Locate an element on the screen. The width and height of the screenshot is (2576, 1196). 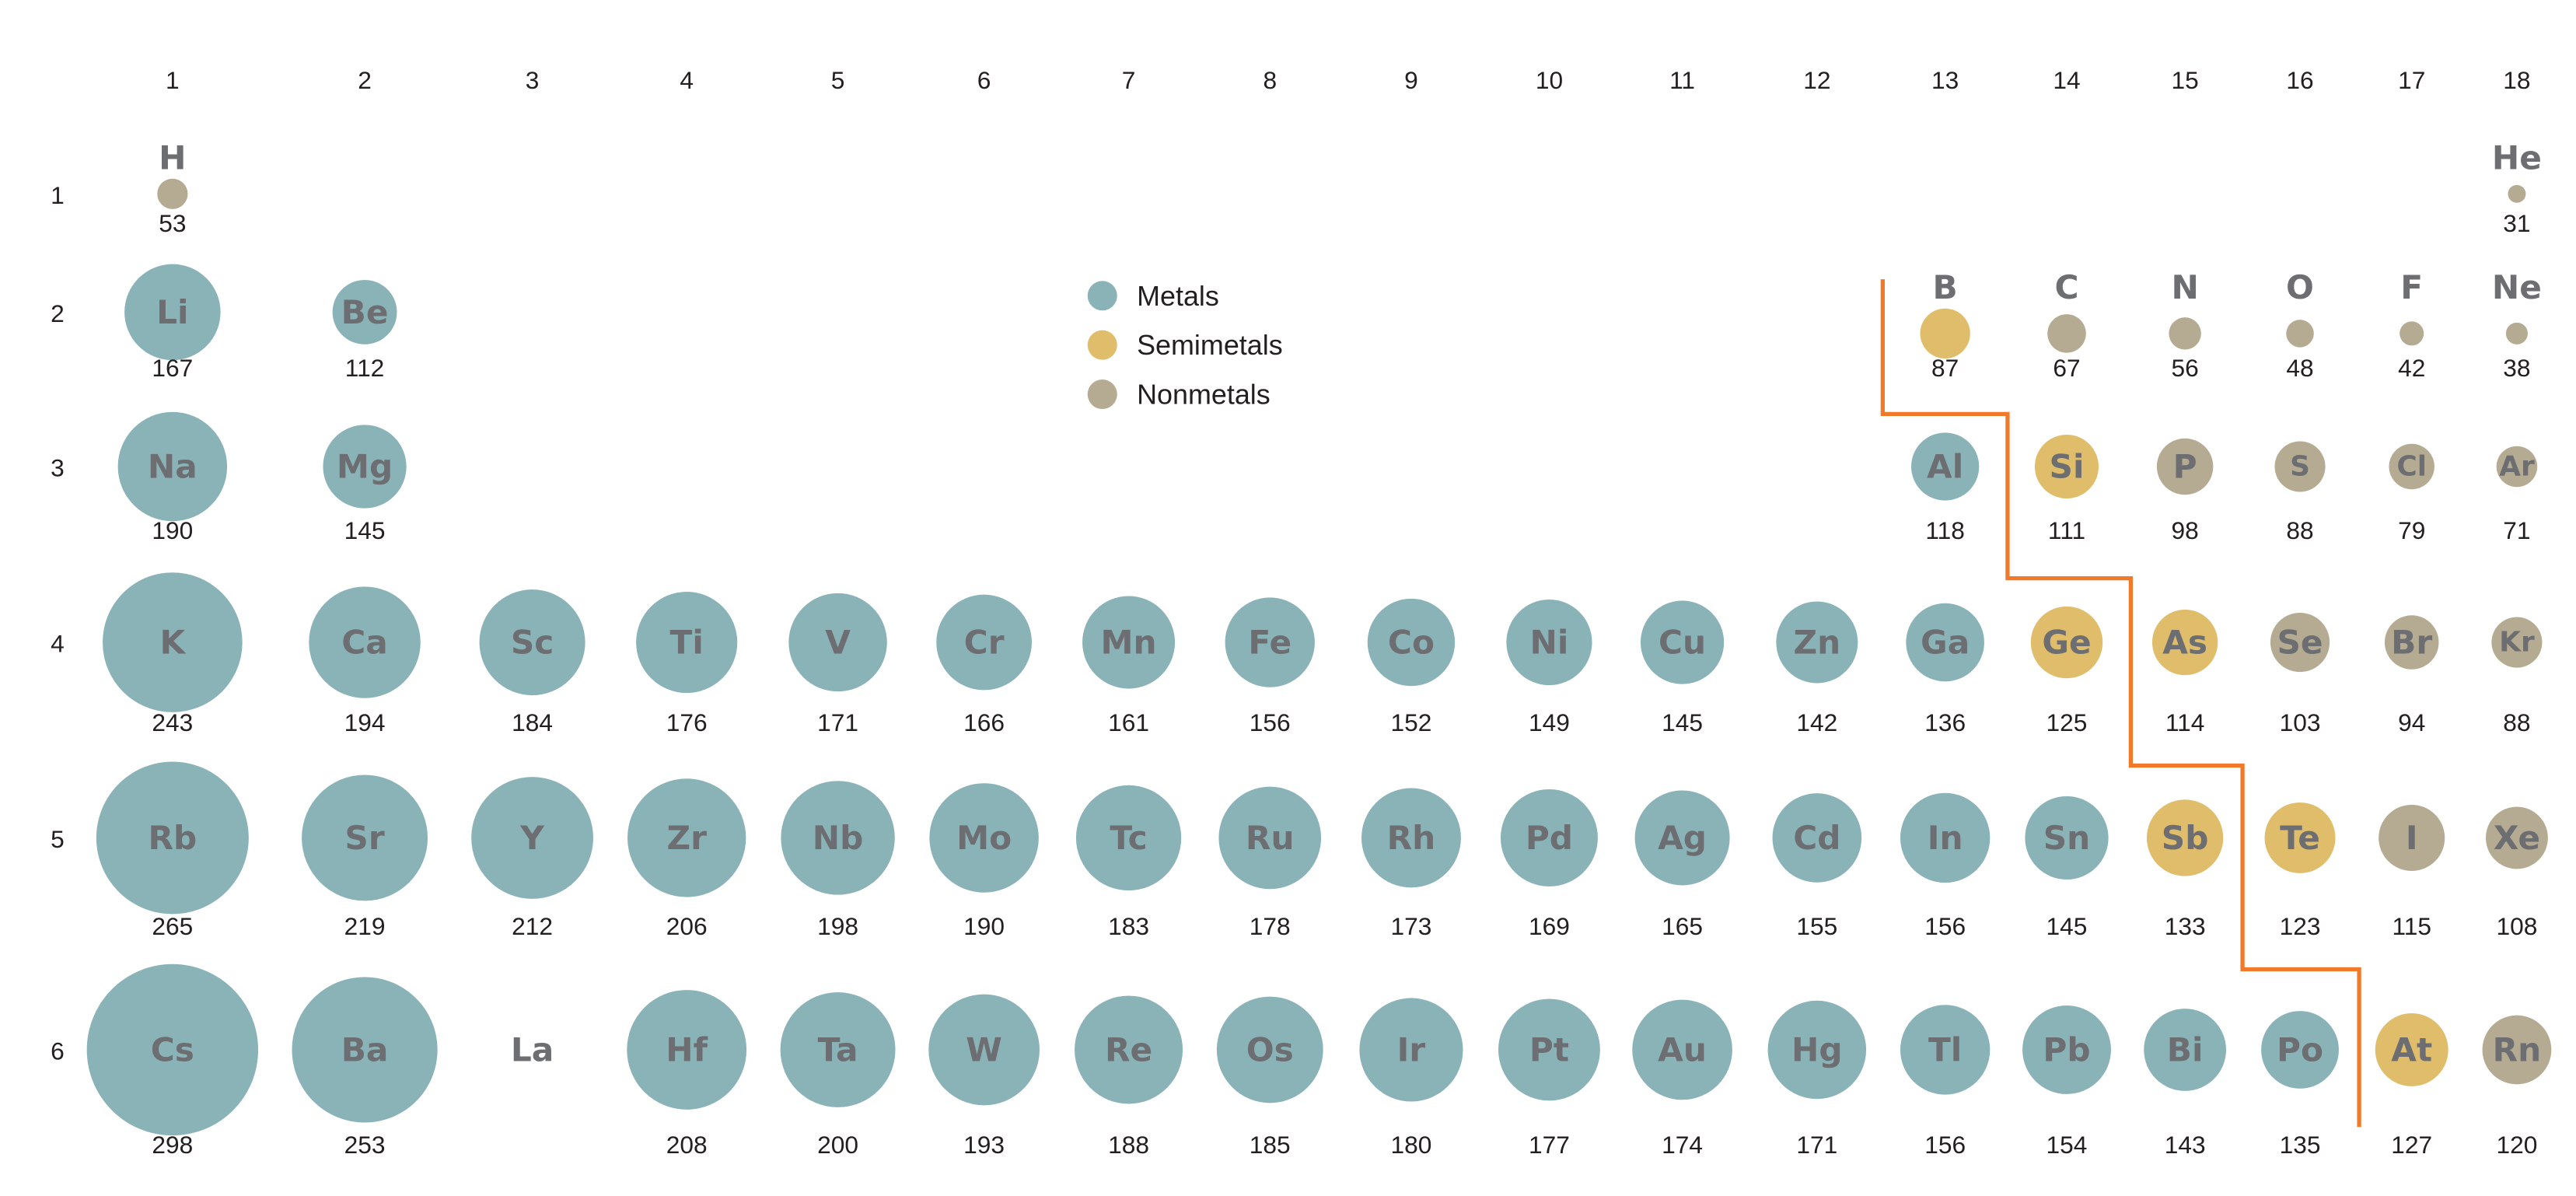
element-symbol: C is located at coordinates (2066, 287).